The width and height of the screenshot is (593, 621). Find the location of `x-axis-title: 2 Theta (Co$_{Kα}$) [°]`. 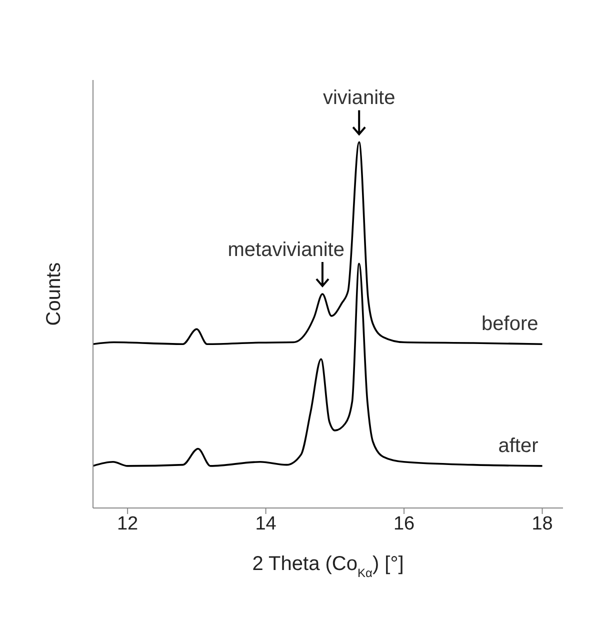

x-axis-title: 2 Theta (Co$_{Kα}$) [°] is located at coordinates (328, 566).